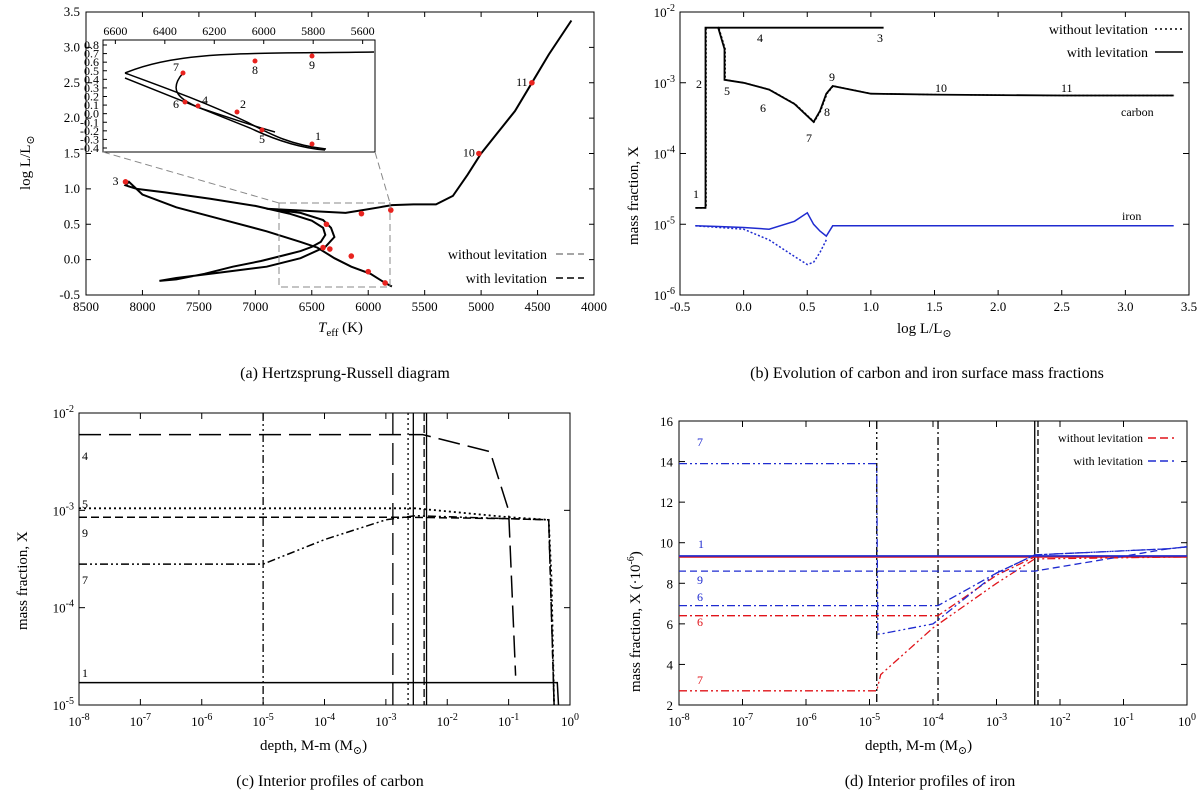 The height and width of the screenshot is (793, 1200). I want to click on inset-markers, so click(247, 100).